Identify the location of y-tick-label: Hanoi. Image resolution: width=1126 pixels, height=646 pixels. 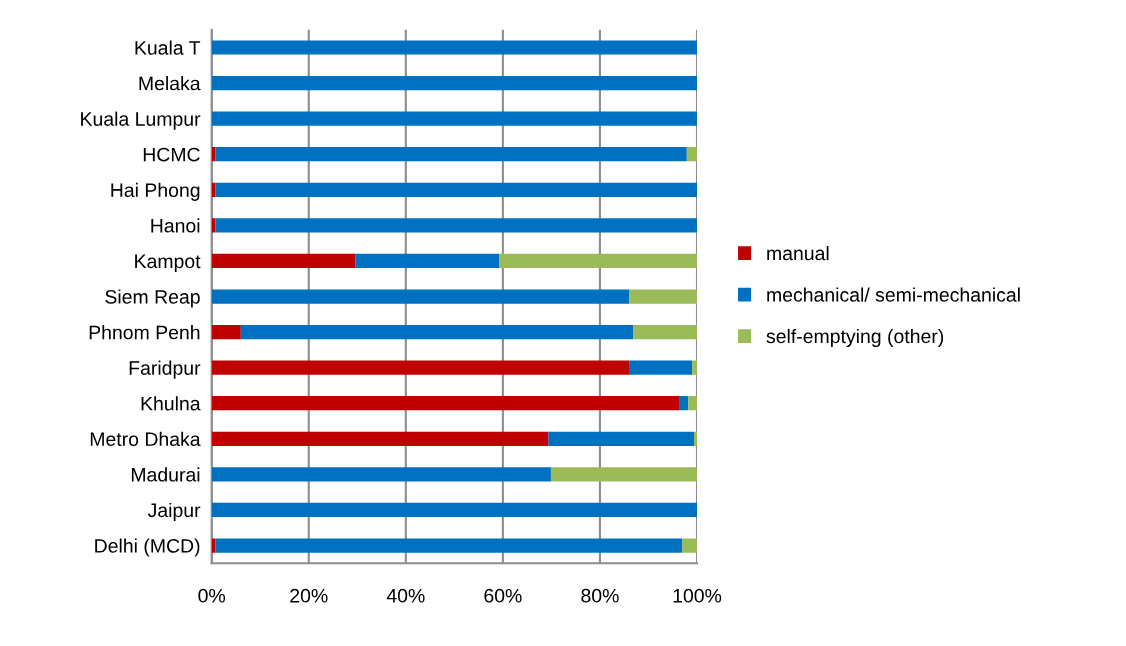
(175, 225).